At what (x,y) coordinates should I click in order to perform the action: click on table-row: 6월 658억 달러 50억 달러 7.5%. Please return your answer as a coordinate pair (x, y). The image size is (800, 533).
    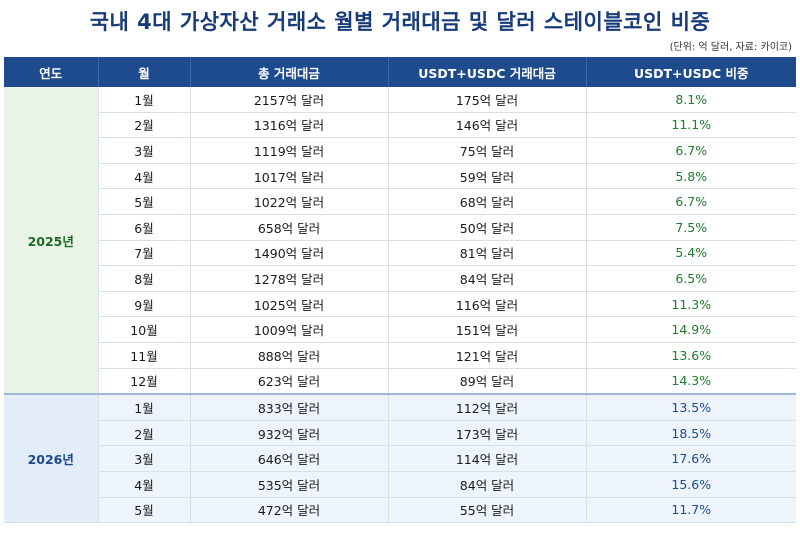
    Looking at the image, I should click on (400, 227).